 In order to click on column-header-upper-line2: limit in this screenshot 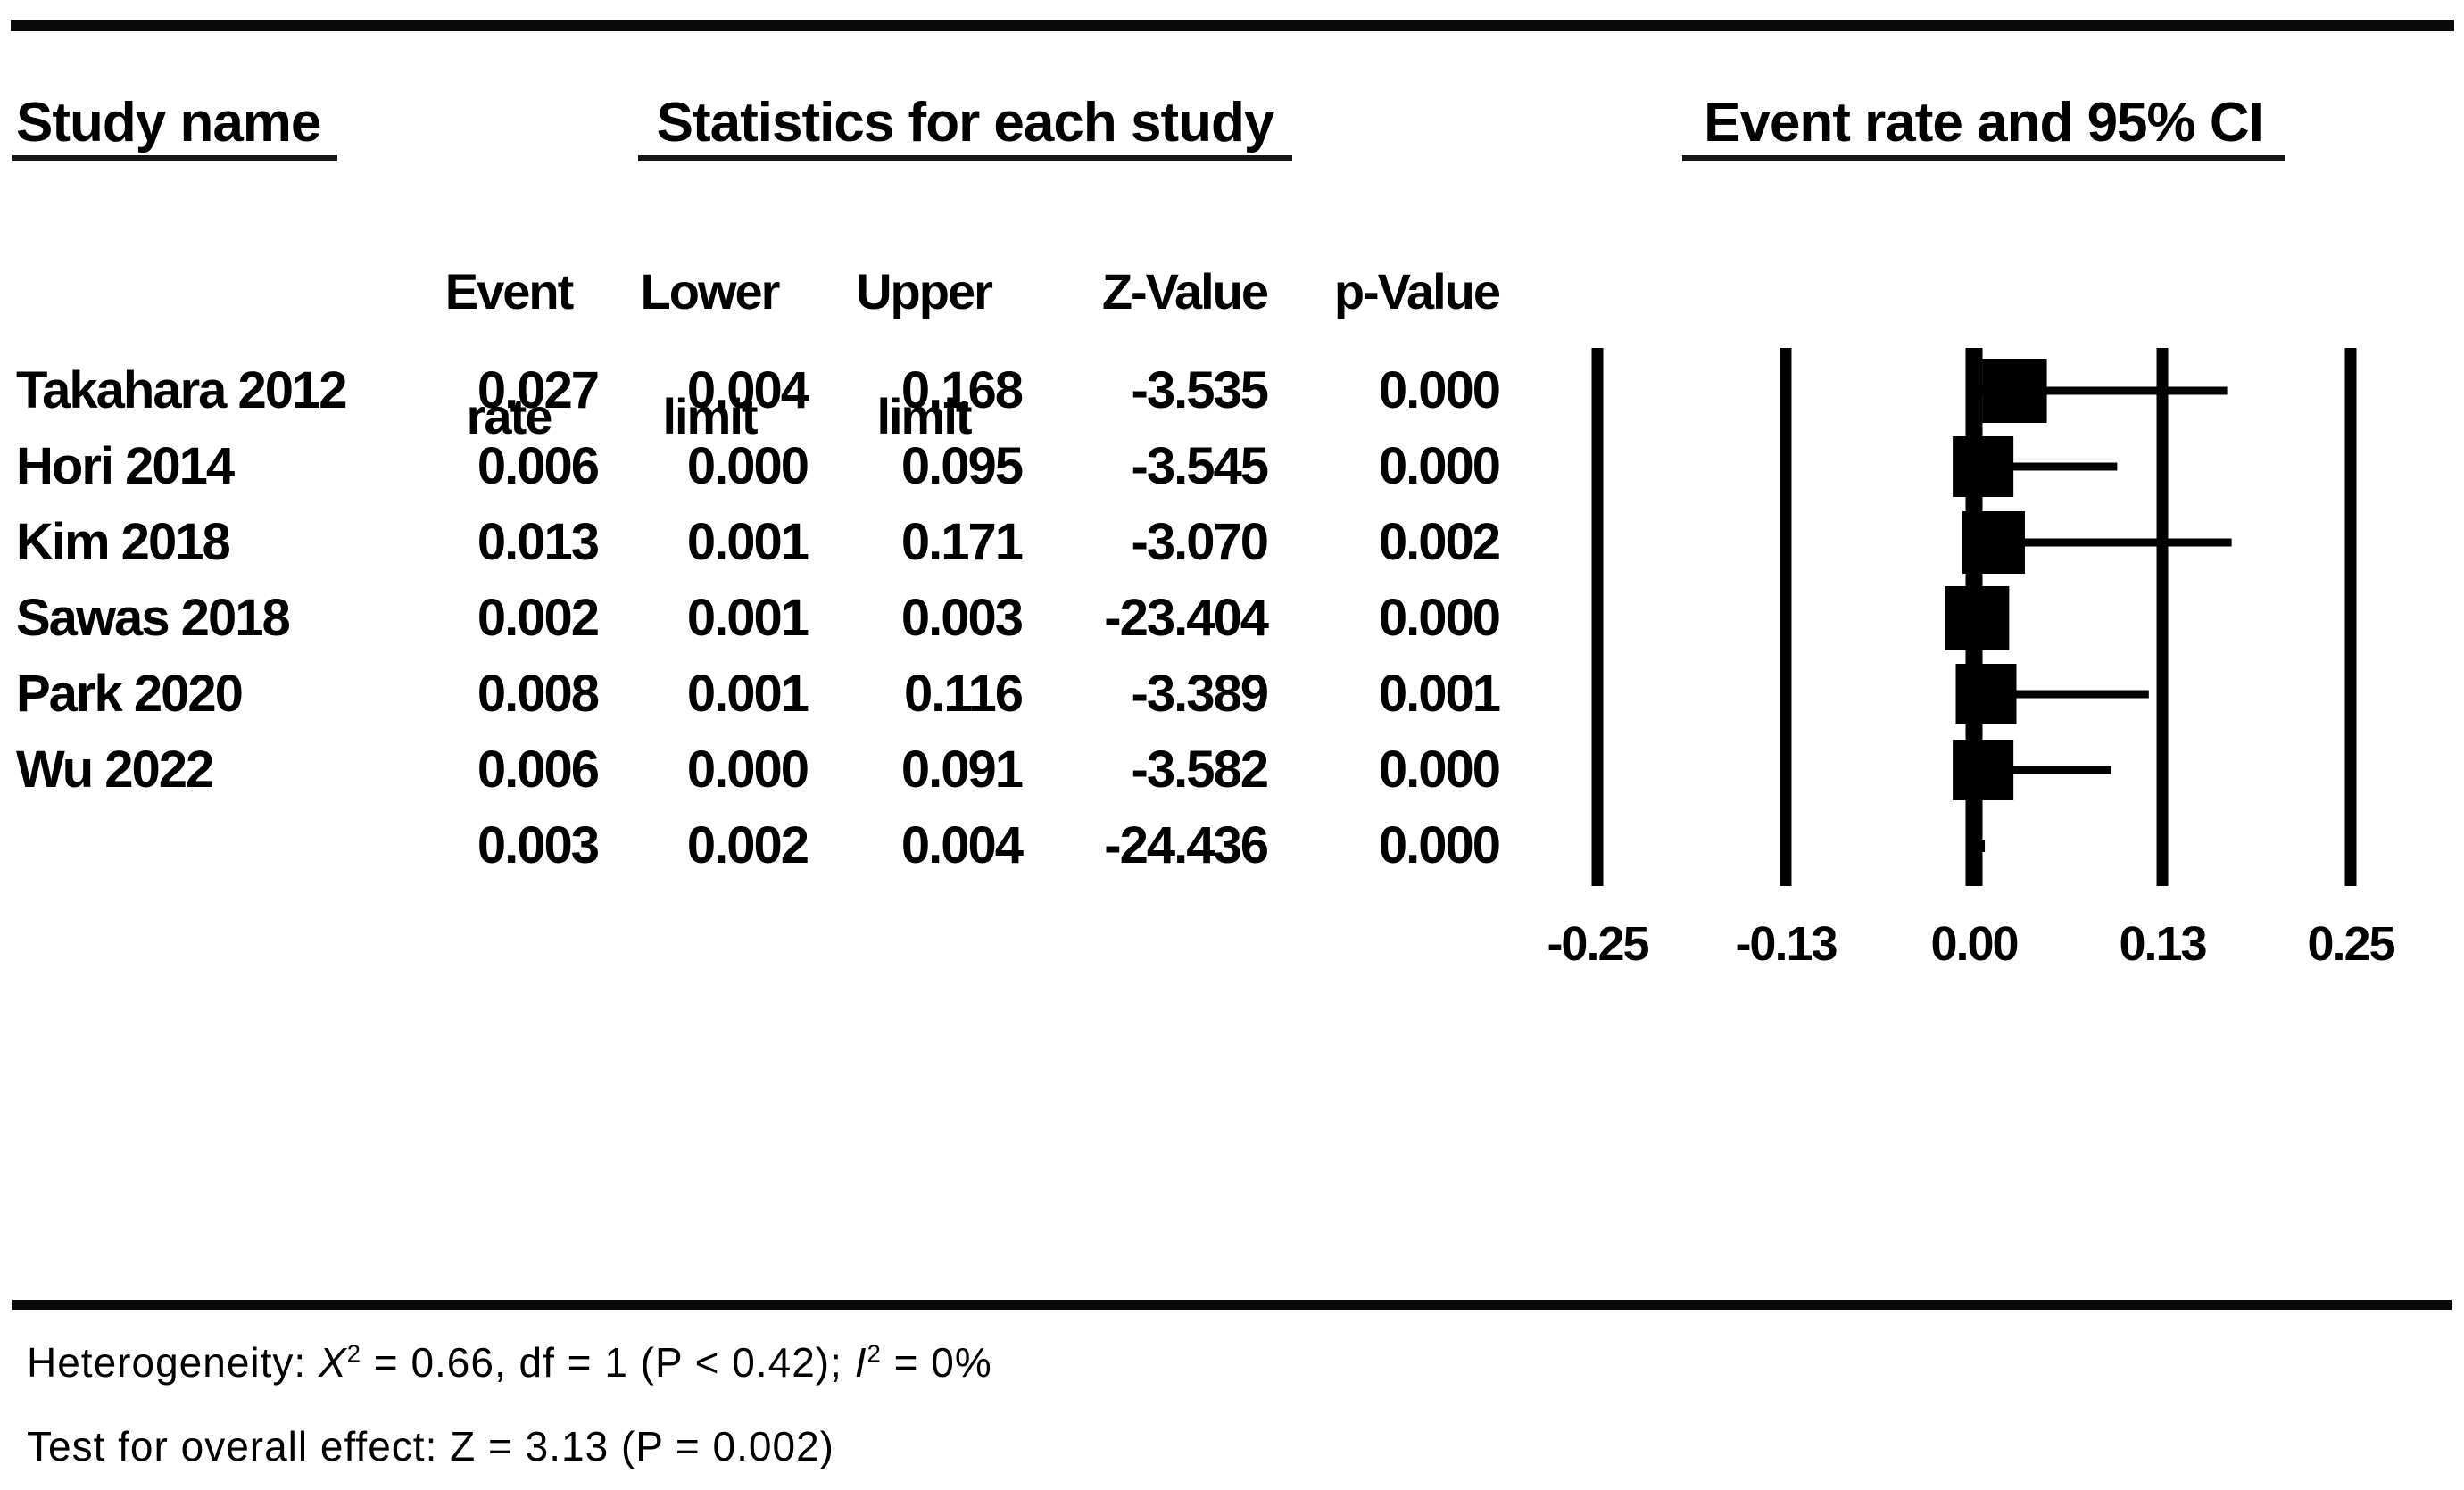, I will do `click(924, 416)`.